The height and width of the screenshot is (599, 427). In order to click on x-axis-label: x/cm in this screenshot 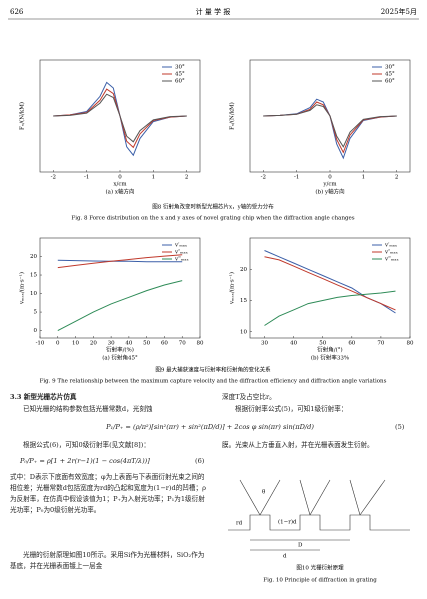, I will do `click(120, 185)`.